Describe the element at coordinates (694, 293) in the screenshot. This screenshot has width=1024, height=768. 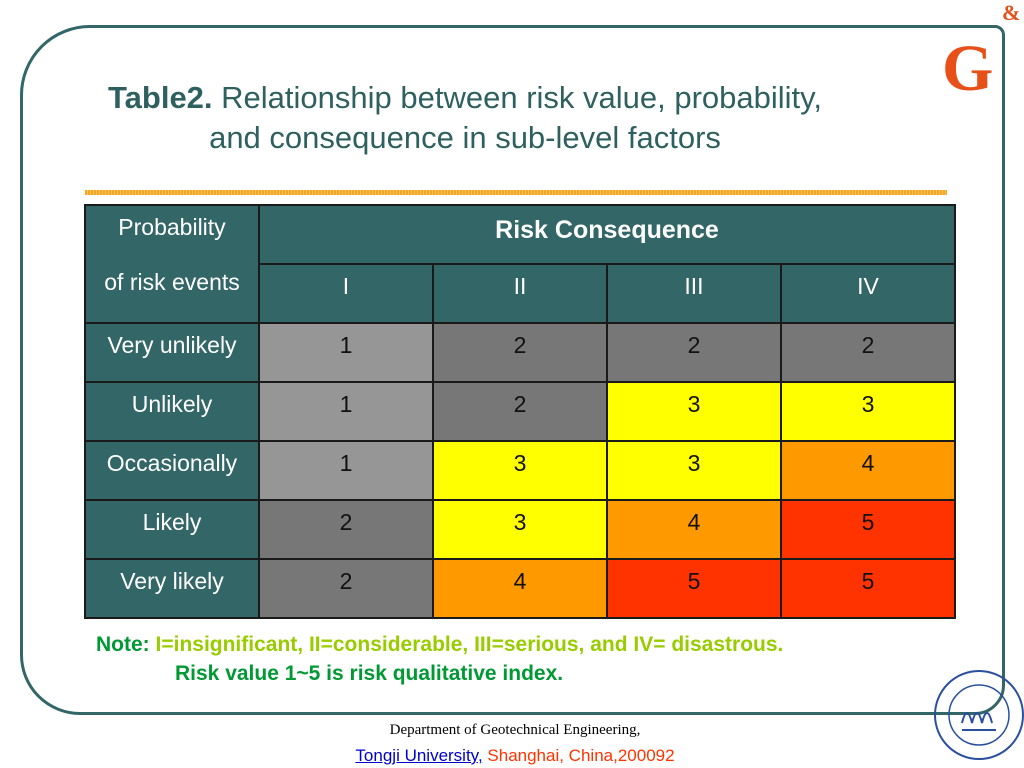
I see `column-header: III` at that location.